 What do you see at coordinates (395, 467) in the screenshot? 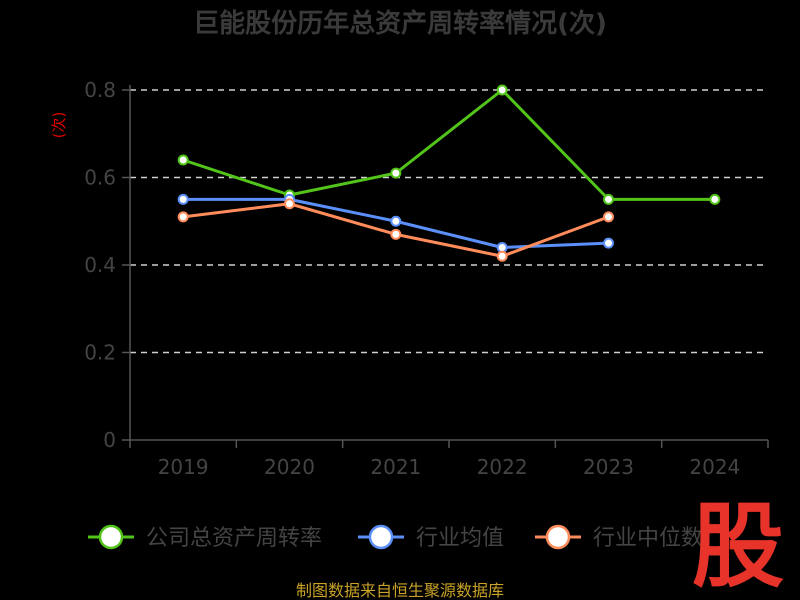
I see `x-tick-label: 2021` at bounding box center [395, 467].